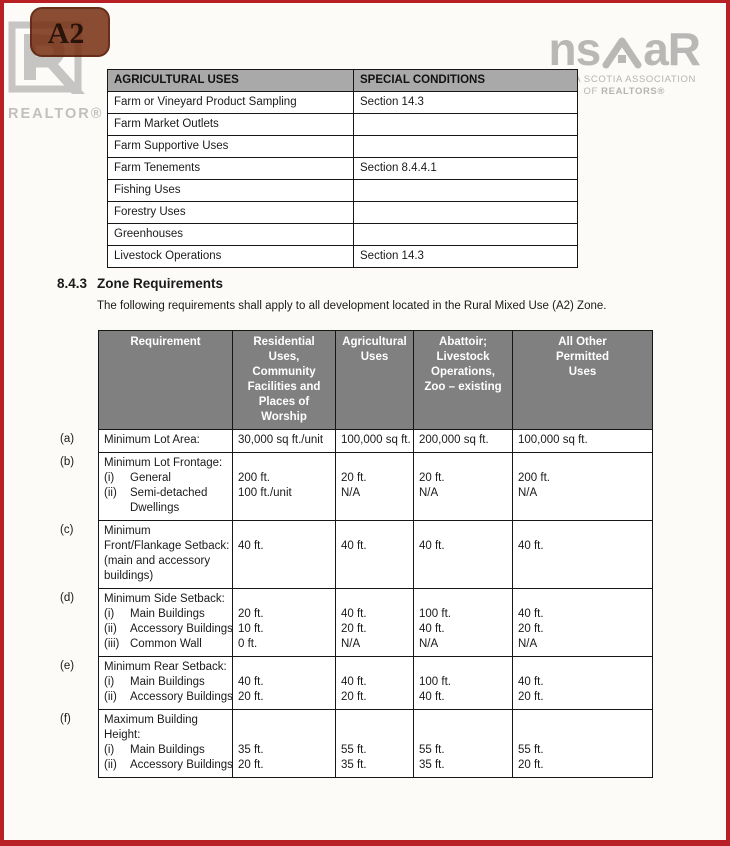 The image size is (730, 846). I want to click on requirement-line: (i) General, so click(165, 478).